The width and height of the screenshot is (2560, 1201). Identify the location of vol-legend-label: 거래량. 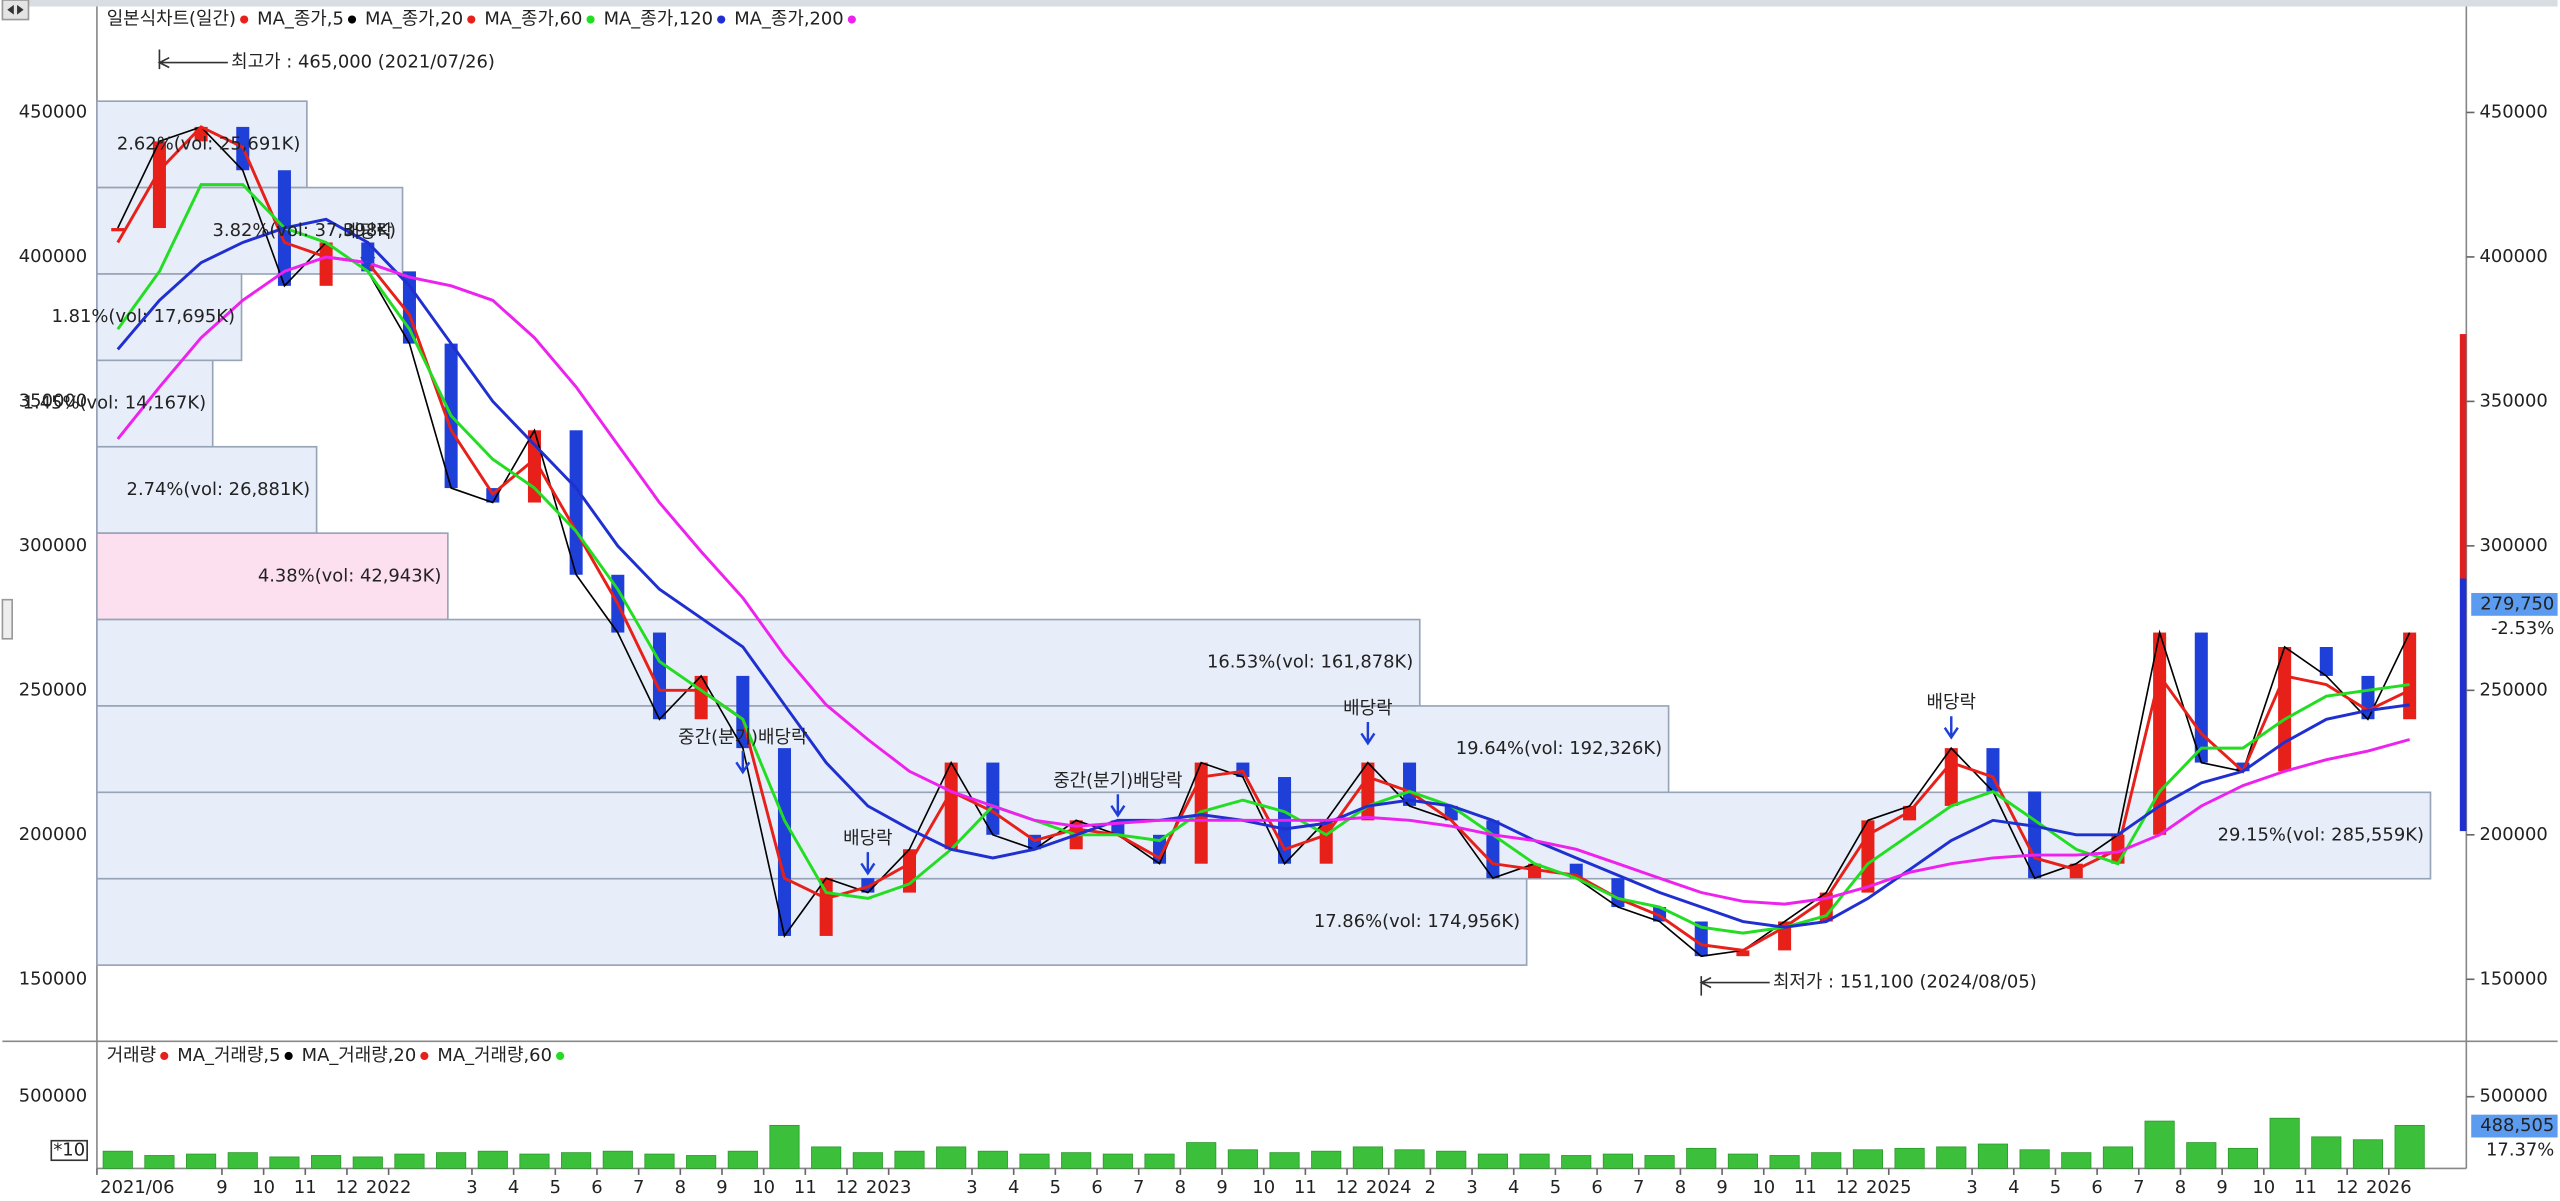
(131, 1055).